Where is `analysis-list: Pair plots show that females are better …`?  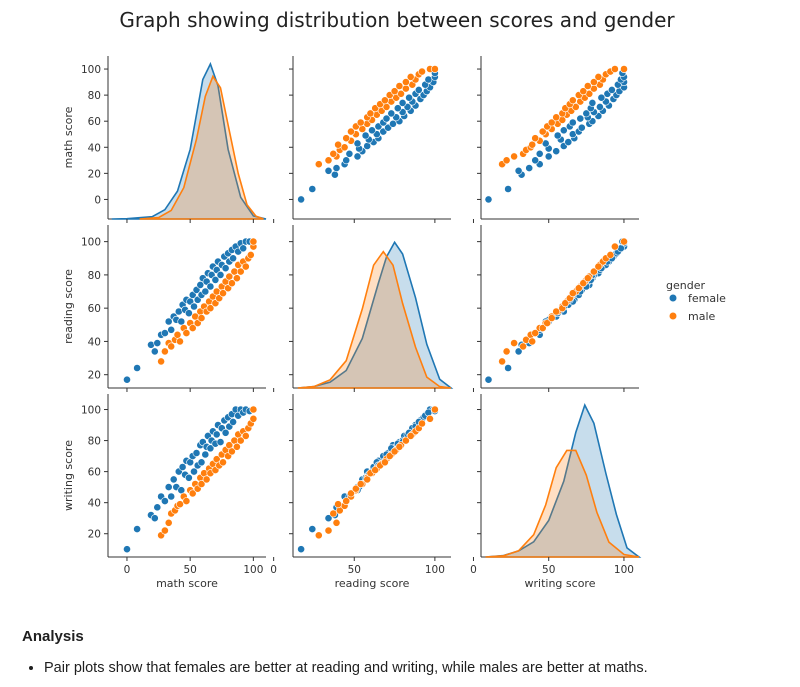 analysis-list: Pair plots show that females are better … is located at coordinates (407, 668).